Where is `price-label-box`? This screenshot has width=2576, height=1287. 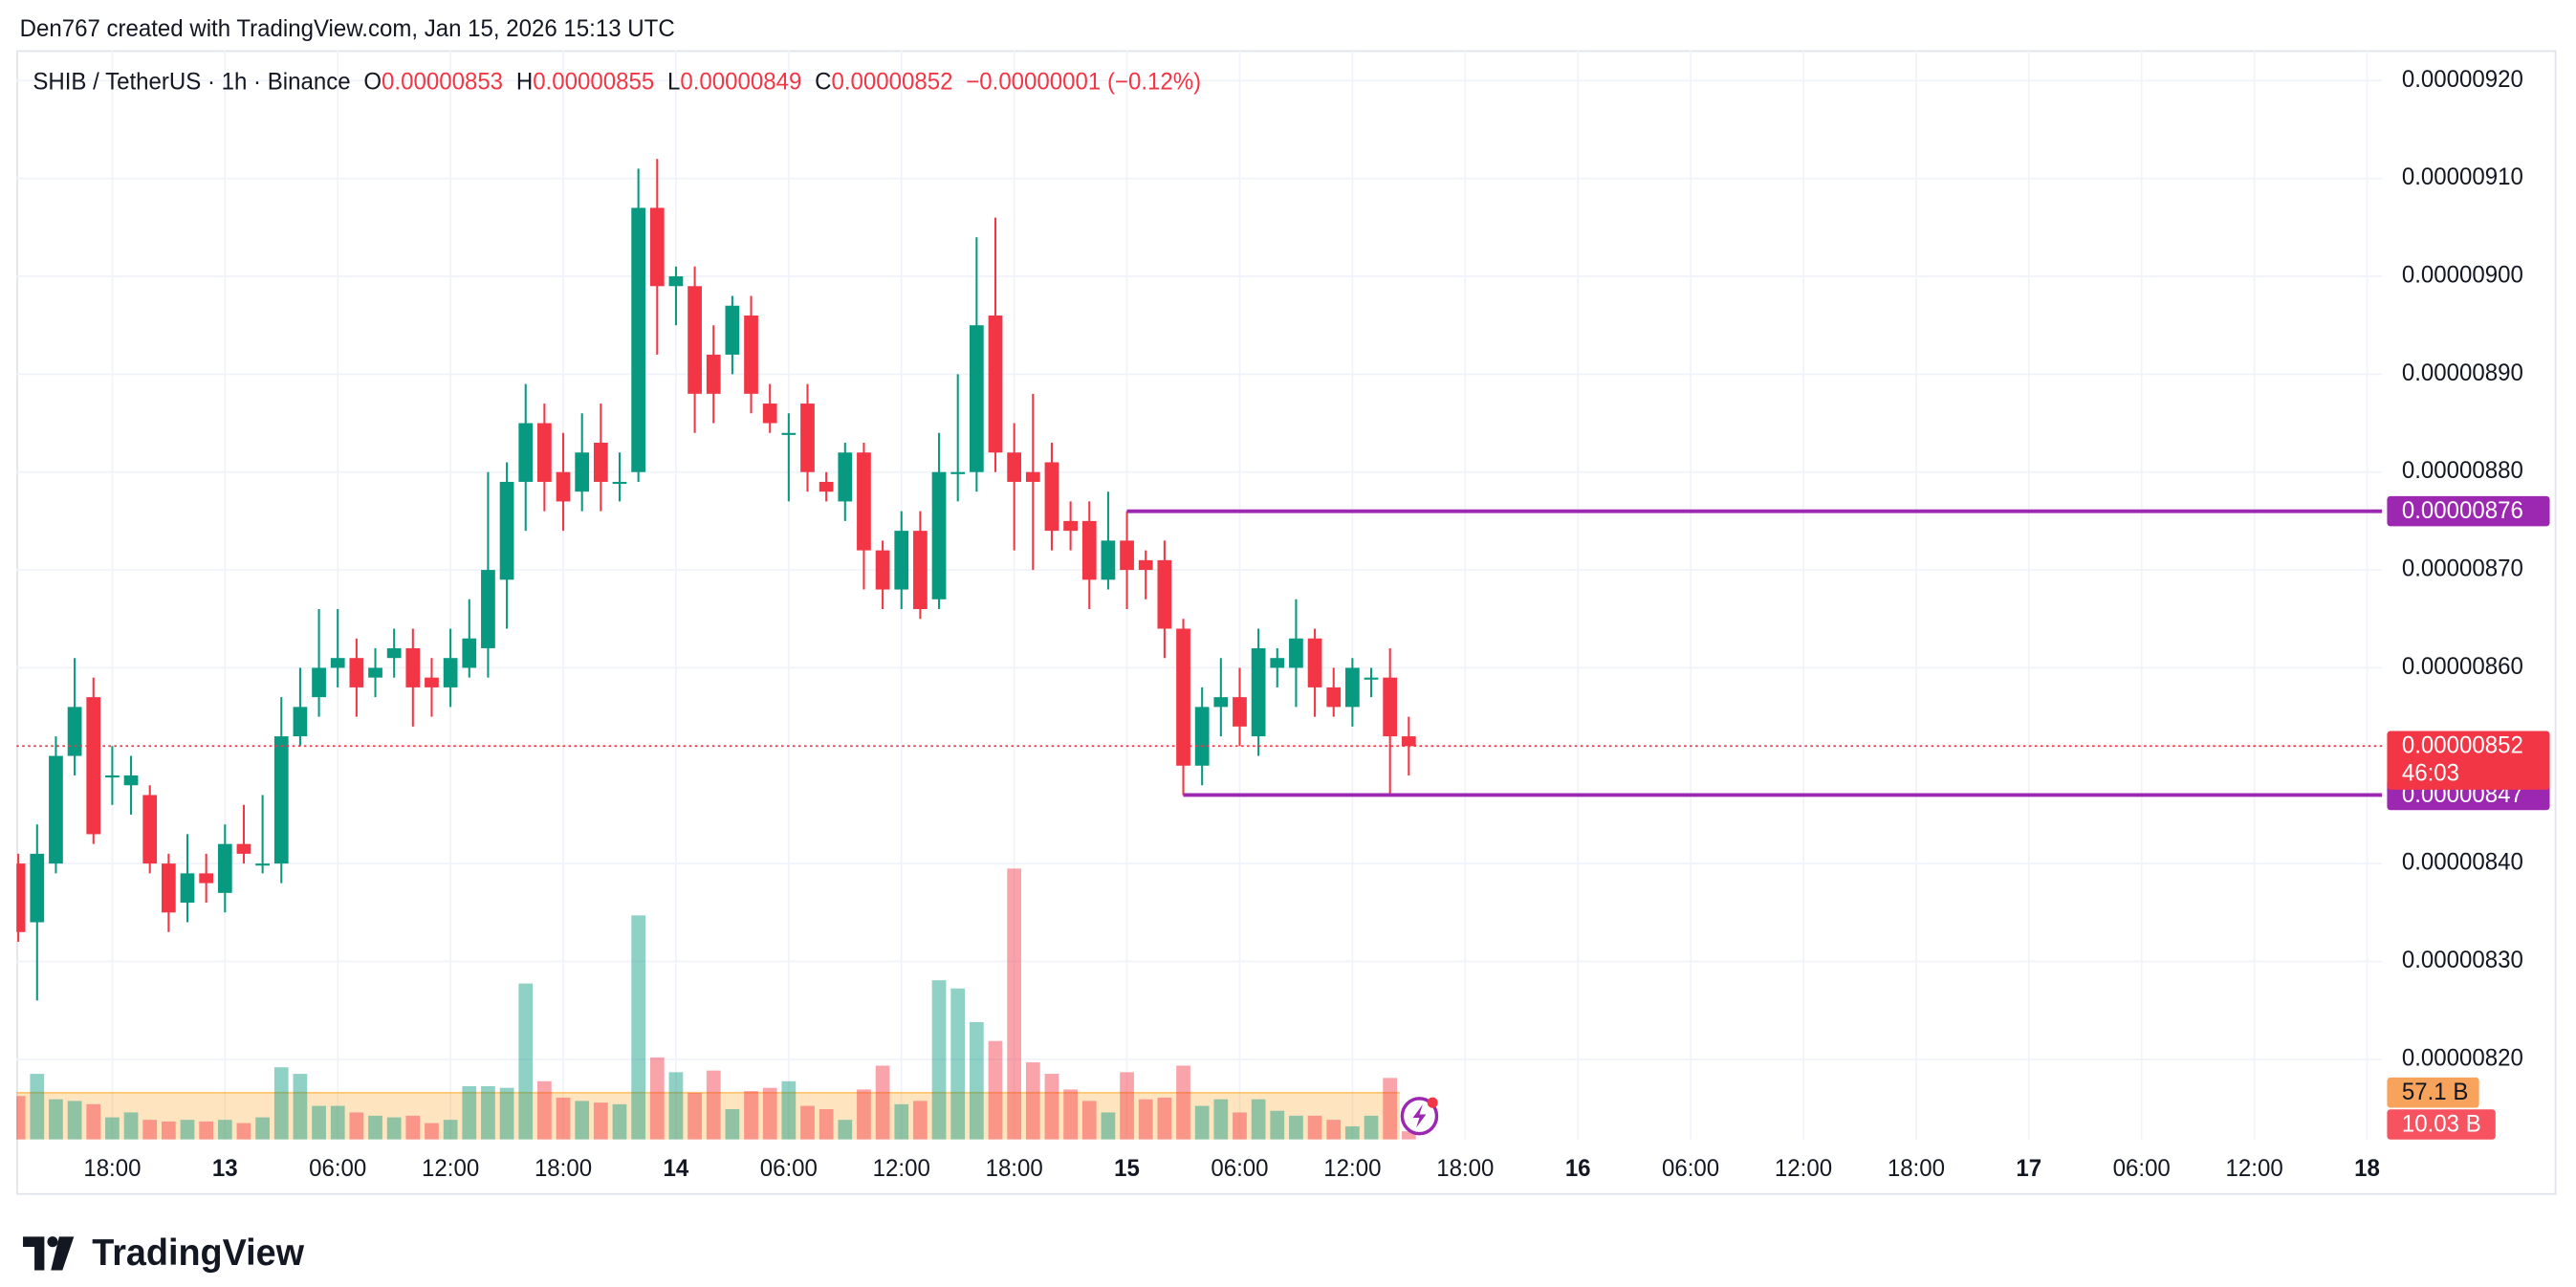 price-label-box is located at coordinates (2468, 511).